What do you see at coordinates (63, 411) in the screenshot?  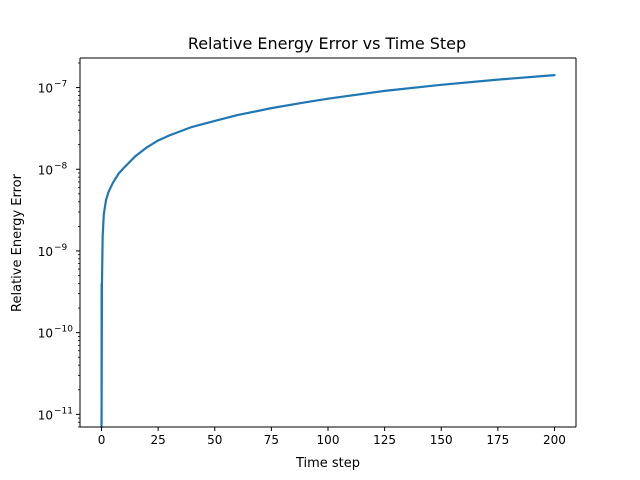 I see `y-tick-exponent: −11` at bounding box center [63, 411].